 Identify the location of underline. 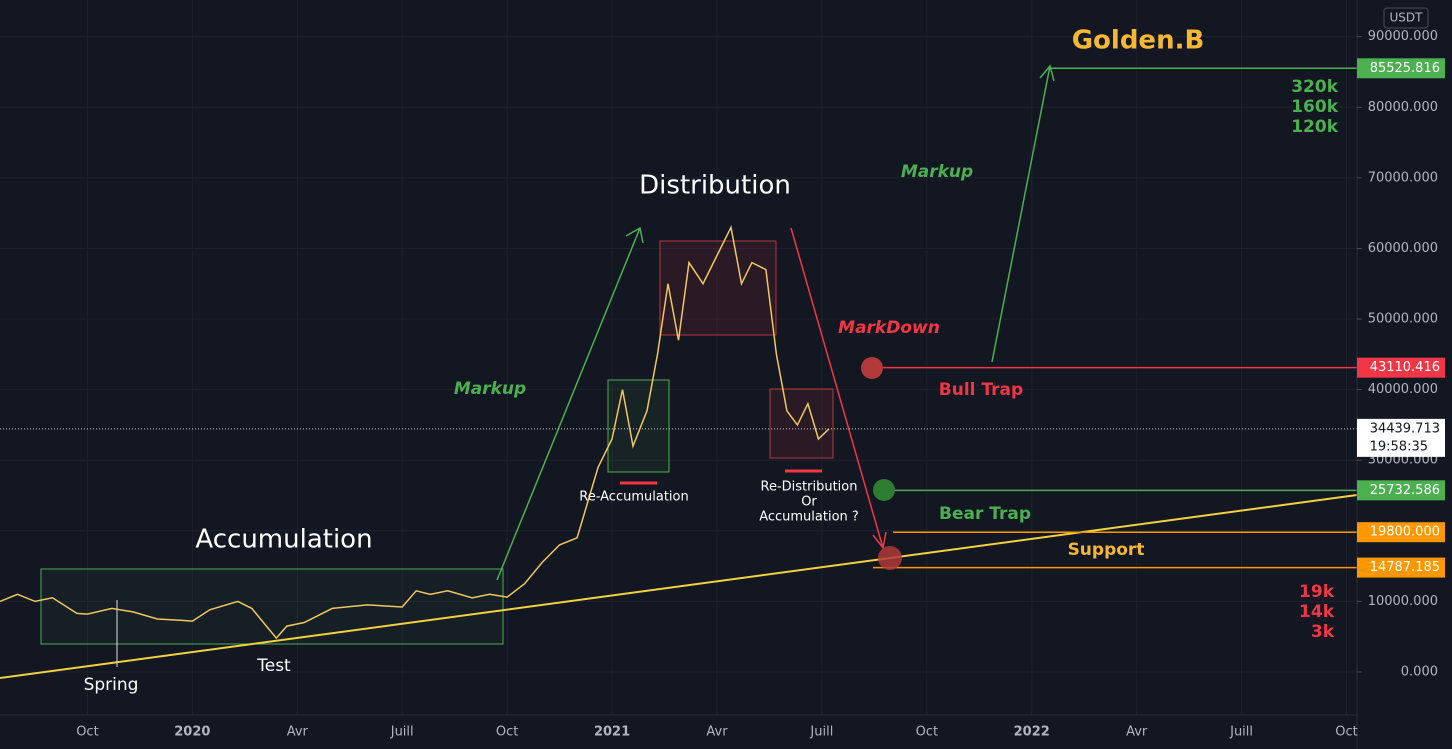
(721, 477).